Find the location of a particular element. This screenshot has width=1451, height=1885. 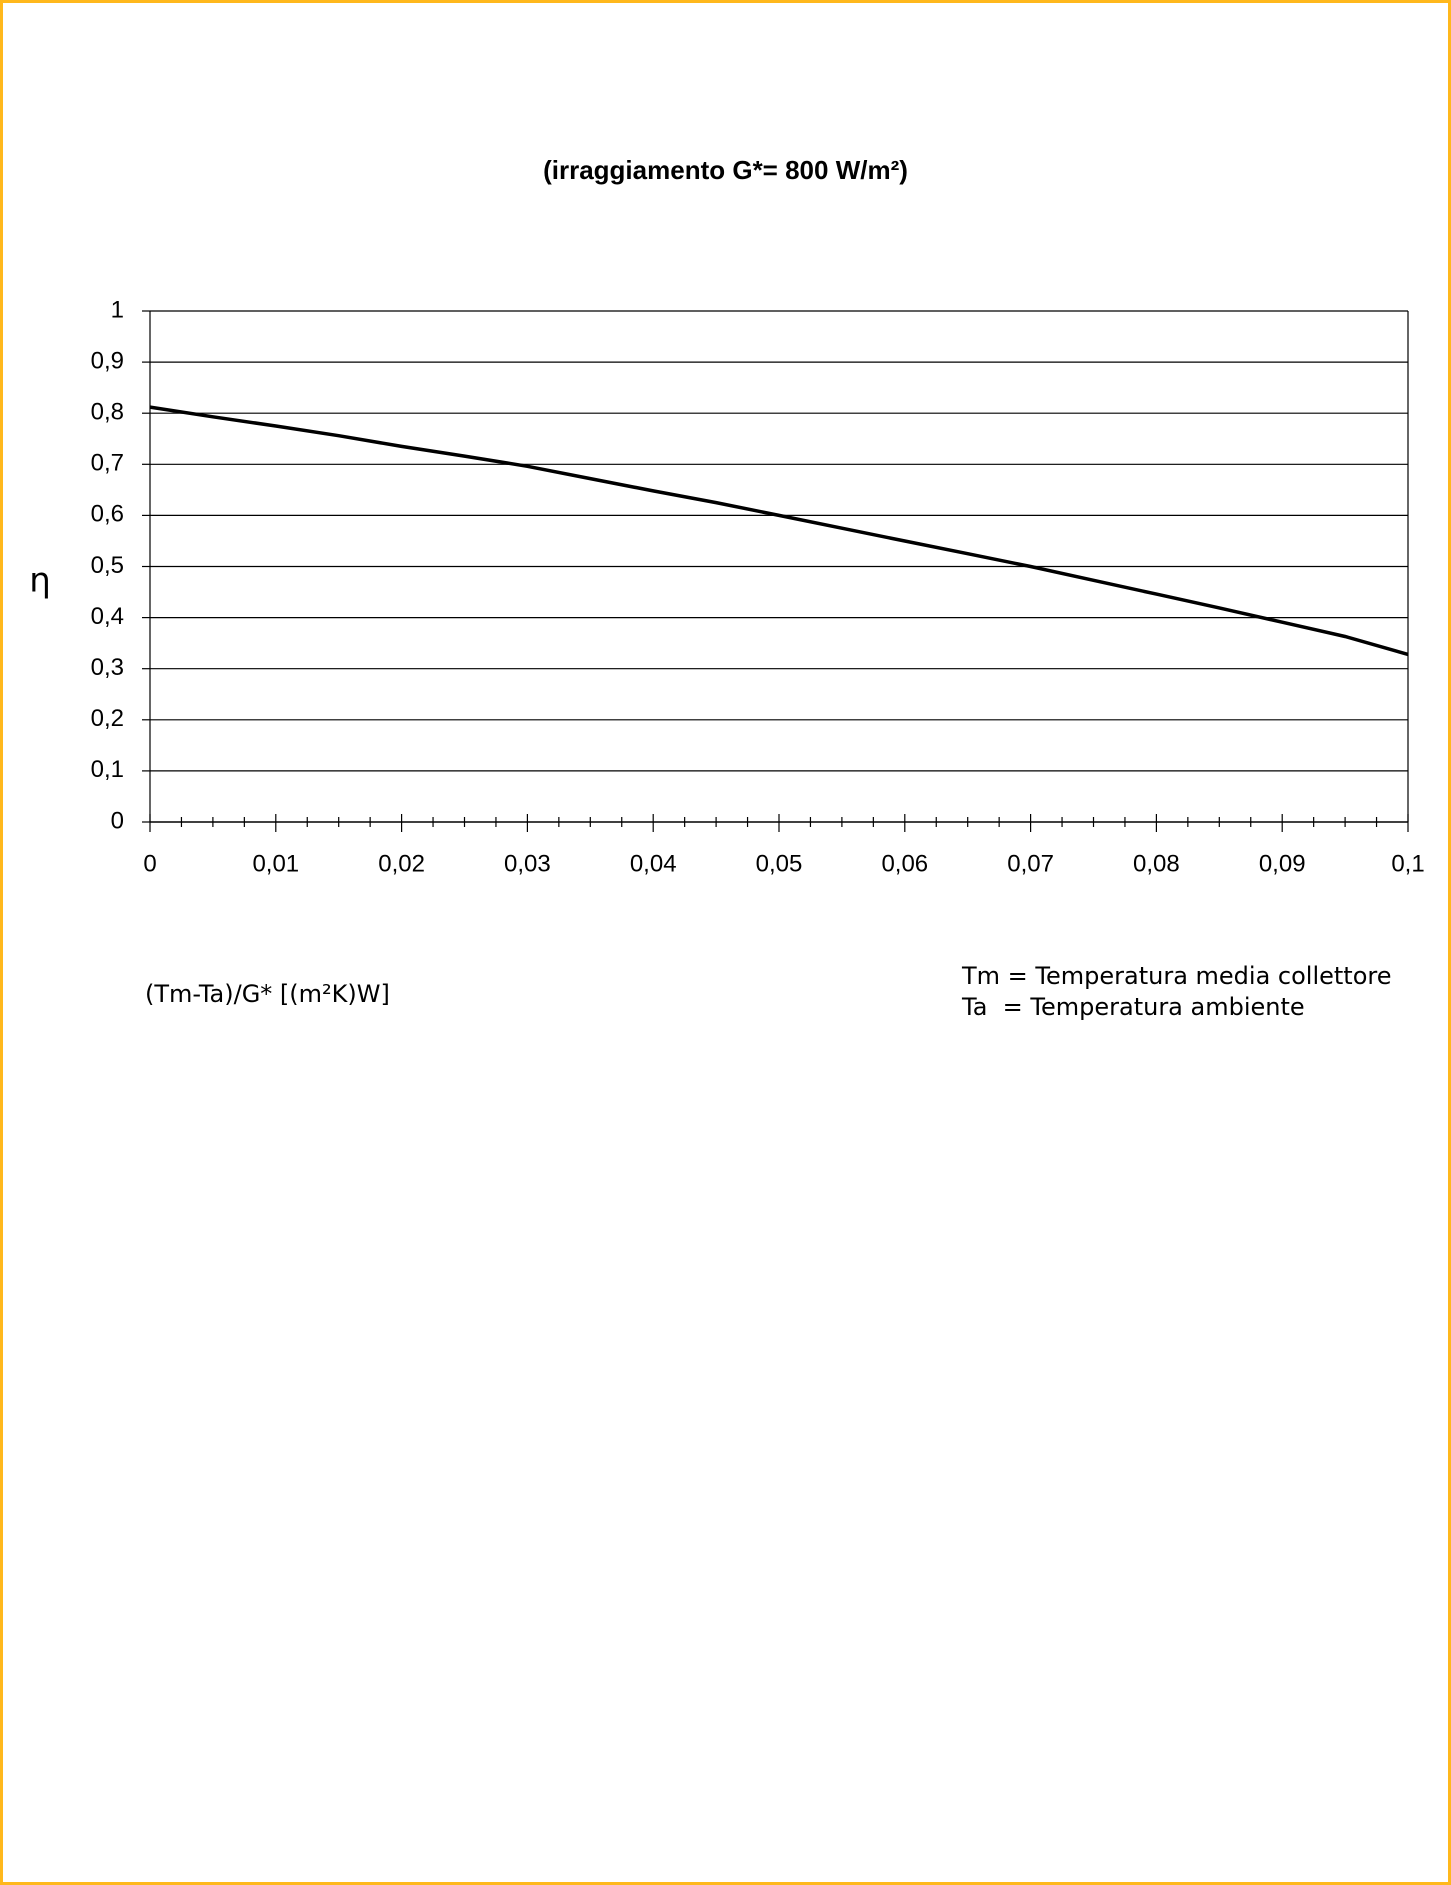

y-tick-label: 0,3 is located at coordinates (107, 667).